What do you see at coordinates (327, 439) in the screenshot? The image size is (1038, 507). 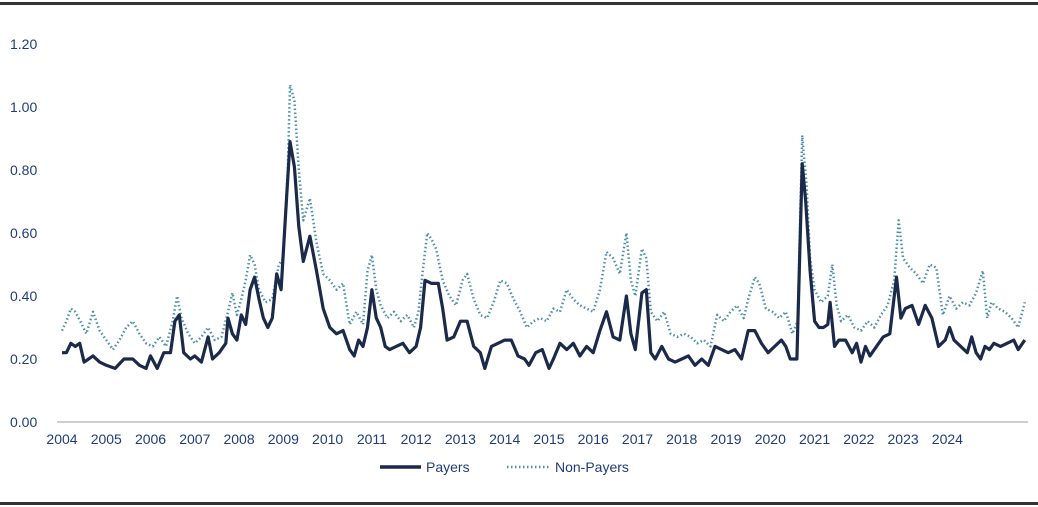 I see `x-tick-label: 2010` at bounding box center [327, 439].